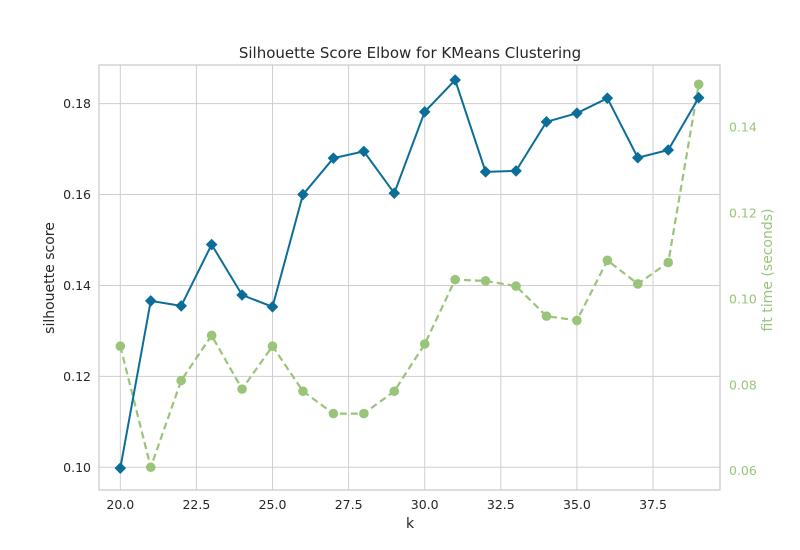 The height and width of the screenshot is (550, 800). I want to click on y2-tick-label: 0.12, so click(743, 213).